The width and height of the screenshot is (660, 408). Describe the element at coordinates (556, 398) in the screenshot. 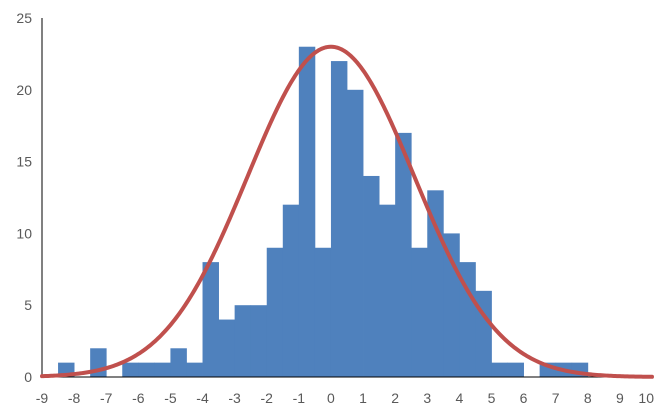

I see `x-tick-label: 7` at that location.